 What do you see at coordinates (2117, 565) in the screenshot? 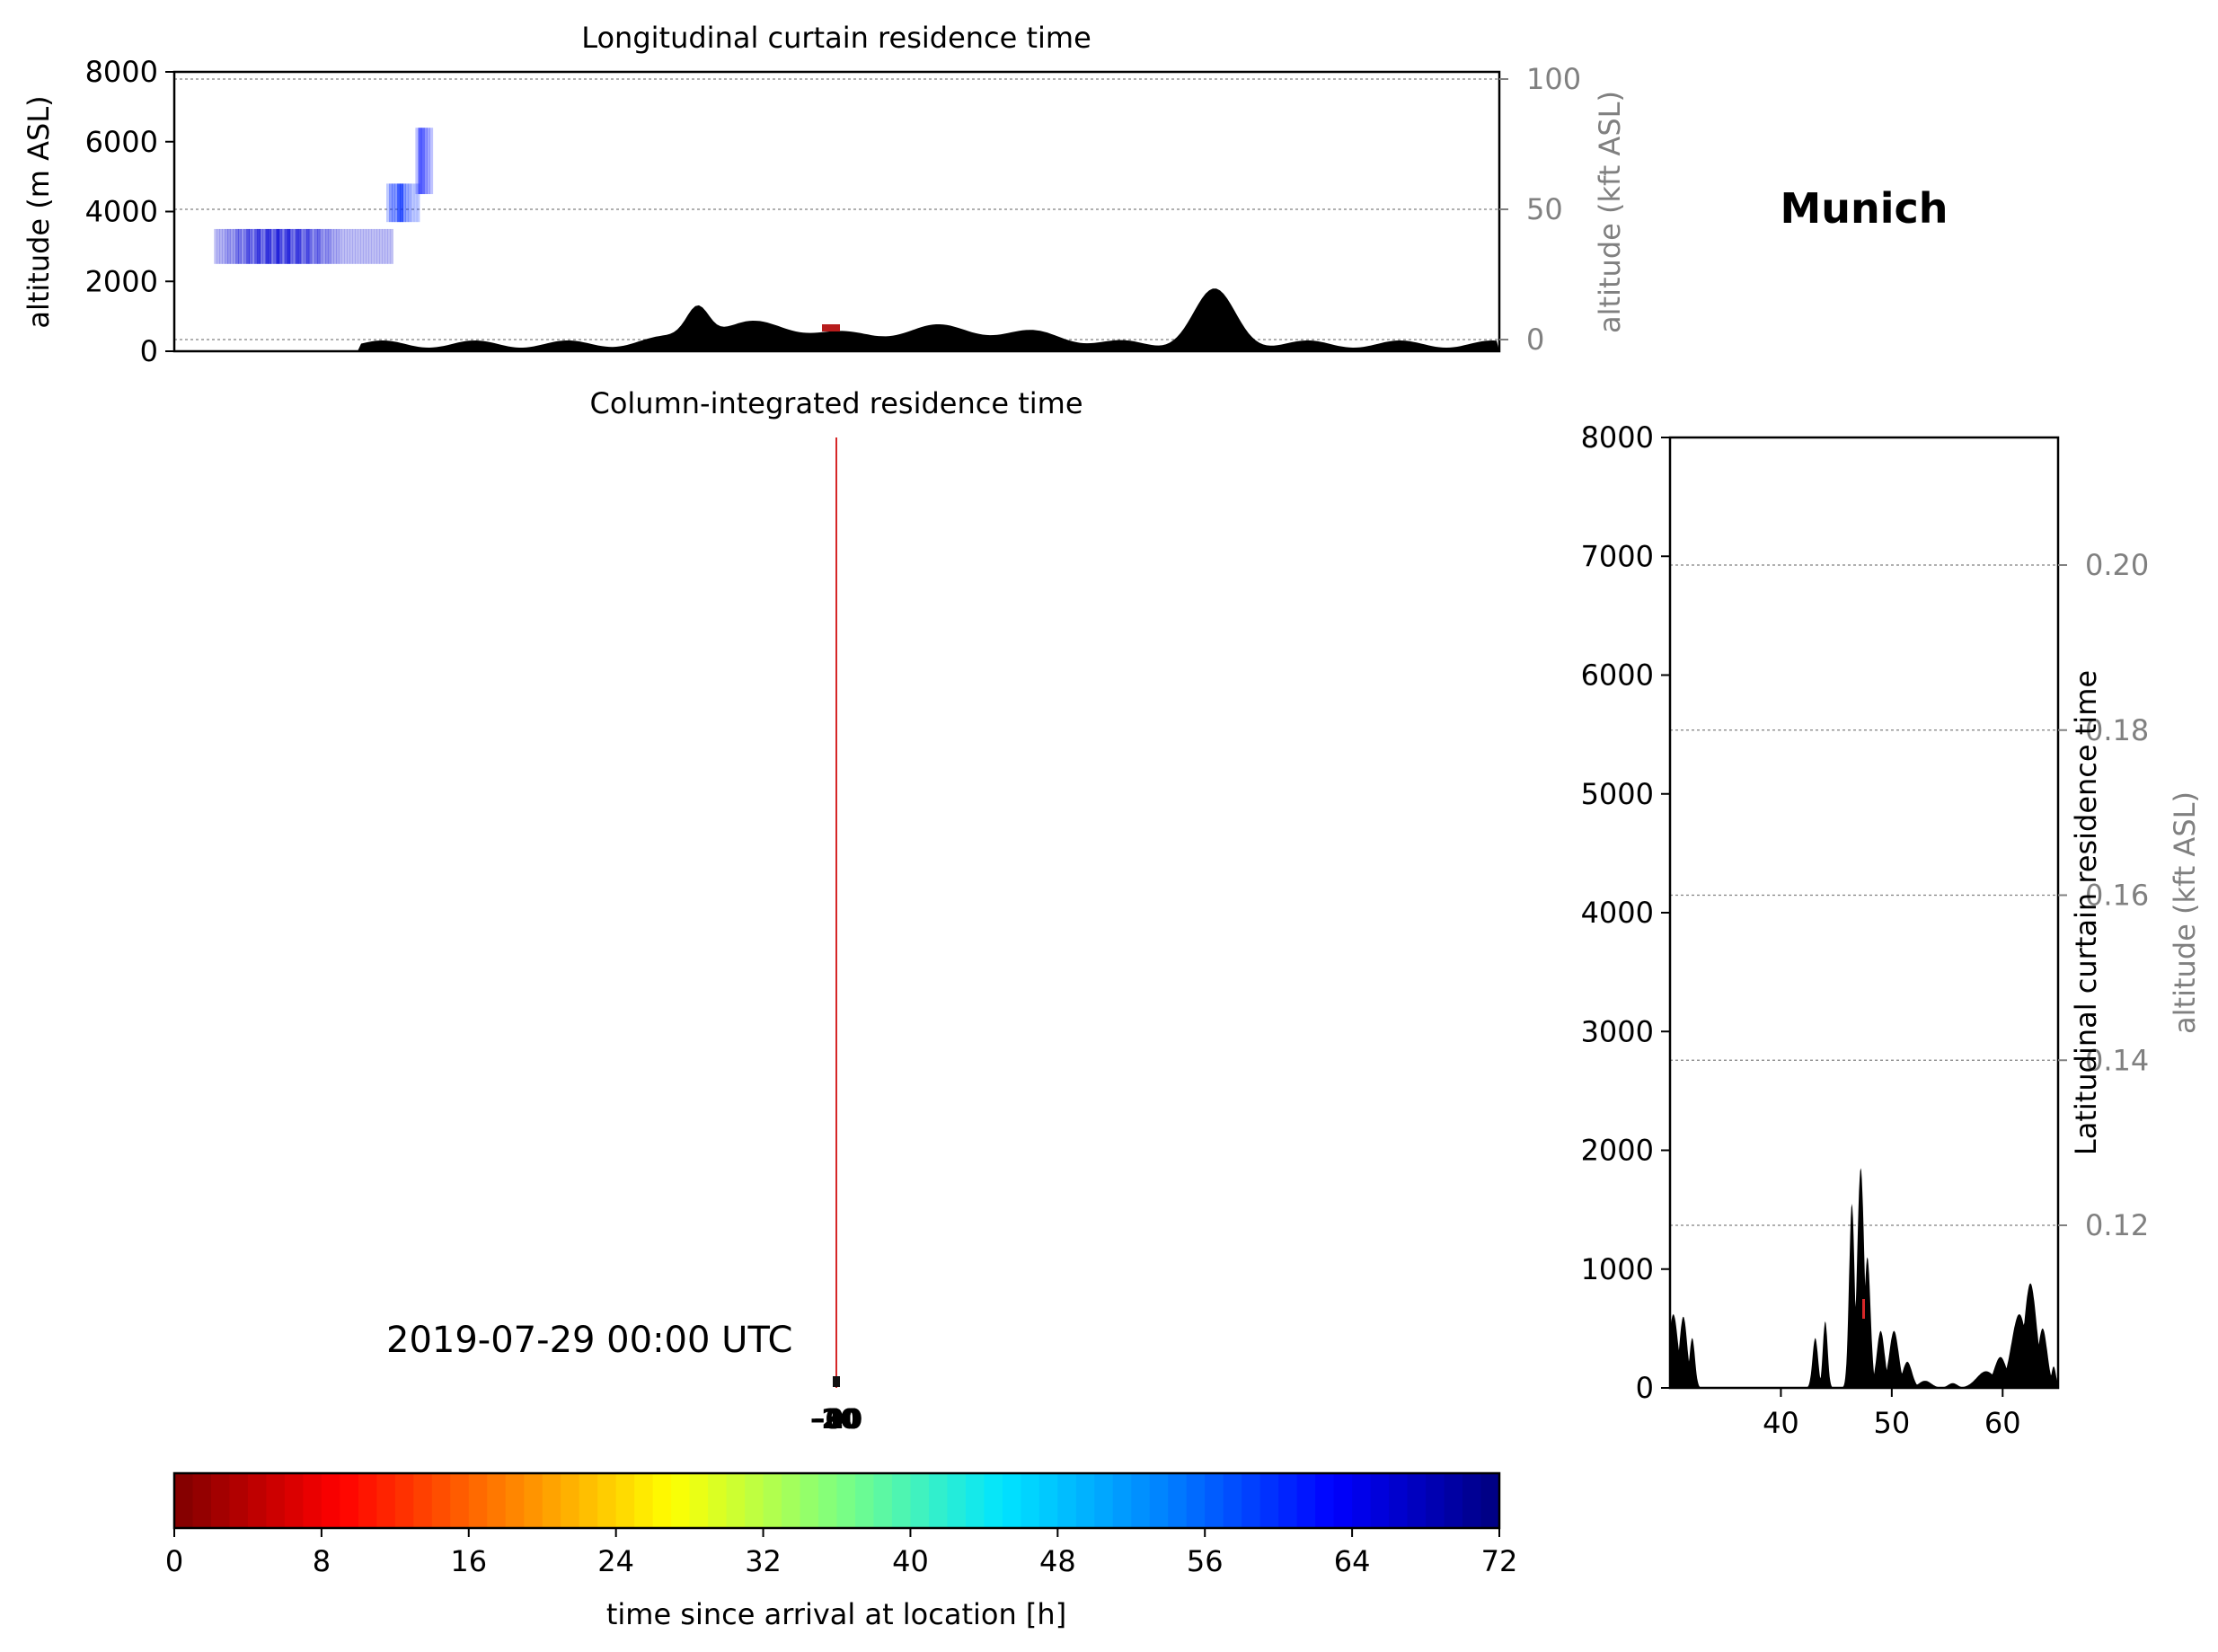
I see `latitudinal-secondary-y-tick-label: 0.20` at bounding box center [2117, 565].